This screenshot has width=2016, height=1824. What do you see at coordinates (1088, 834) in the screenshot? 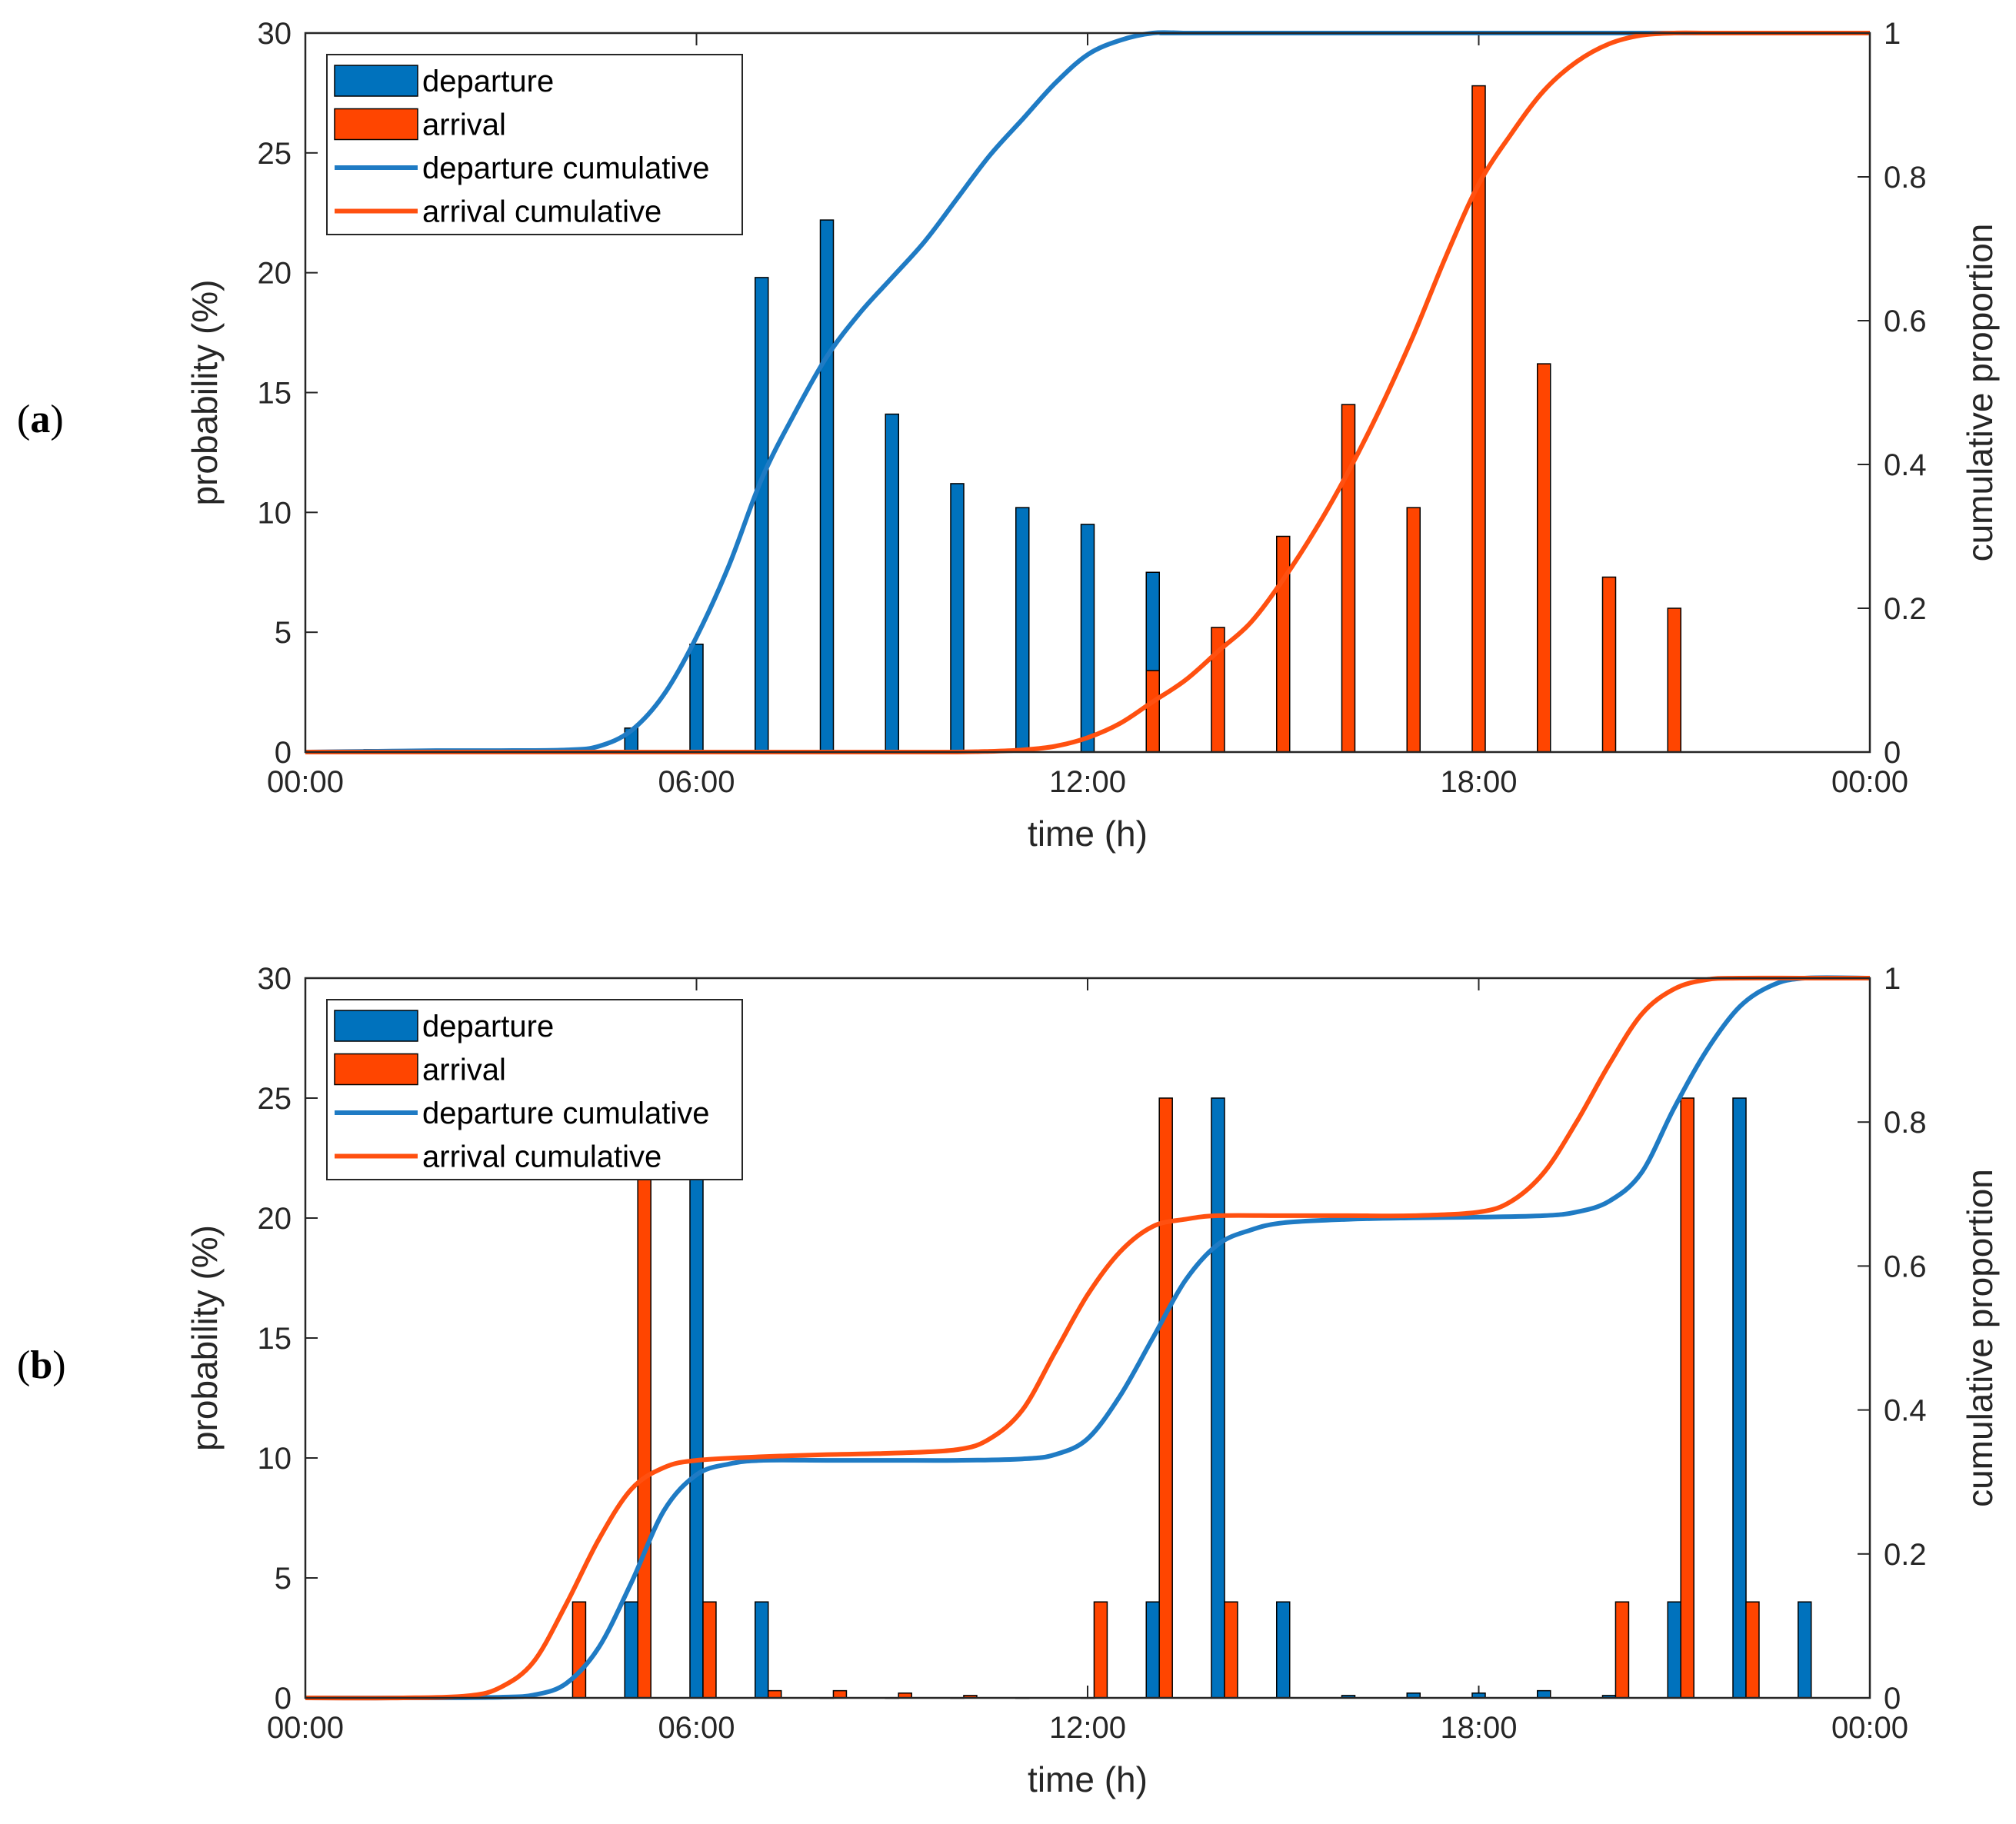
I see `x-axis-label: time (h)` at bounding box center [1088, 834].